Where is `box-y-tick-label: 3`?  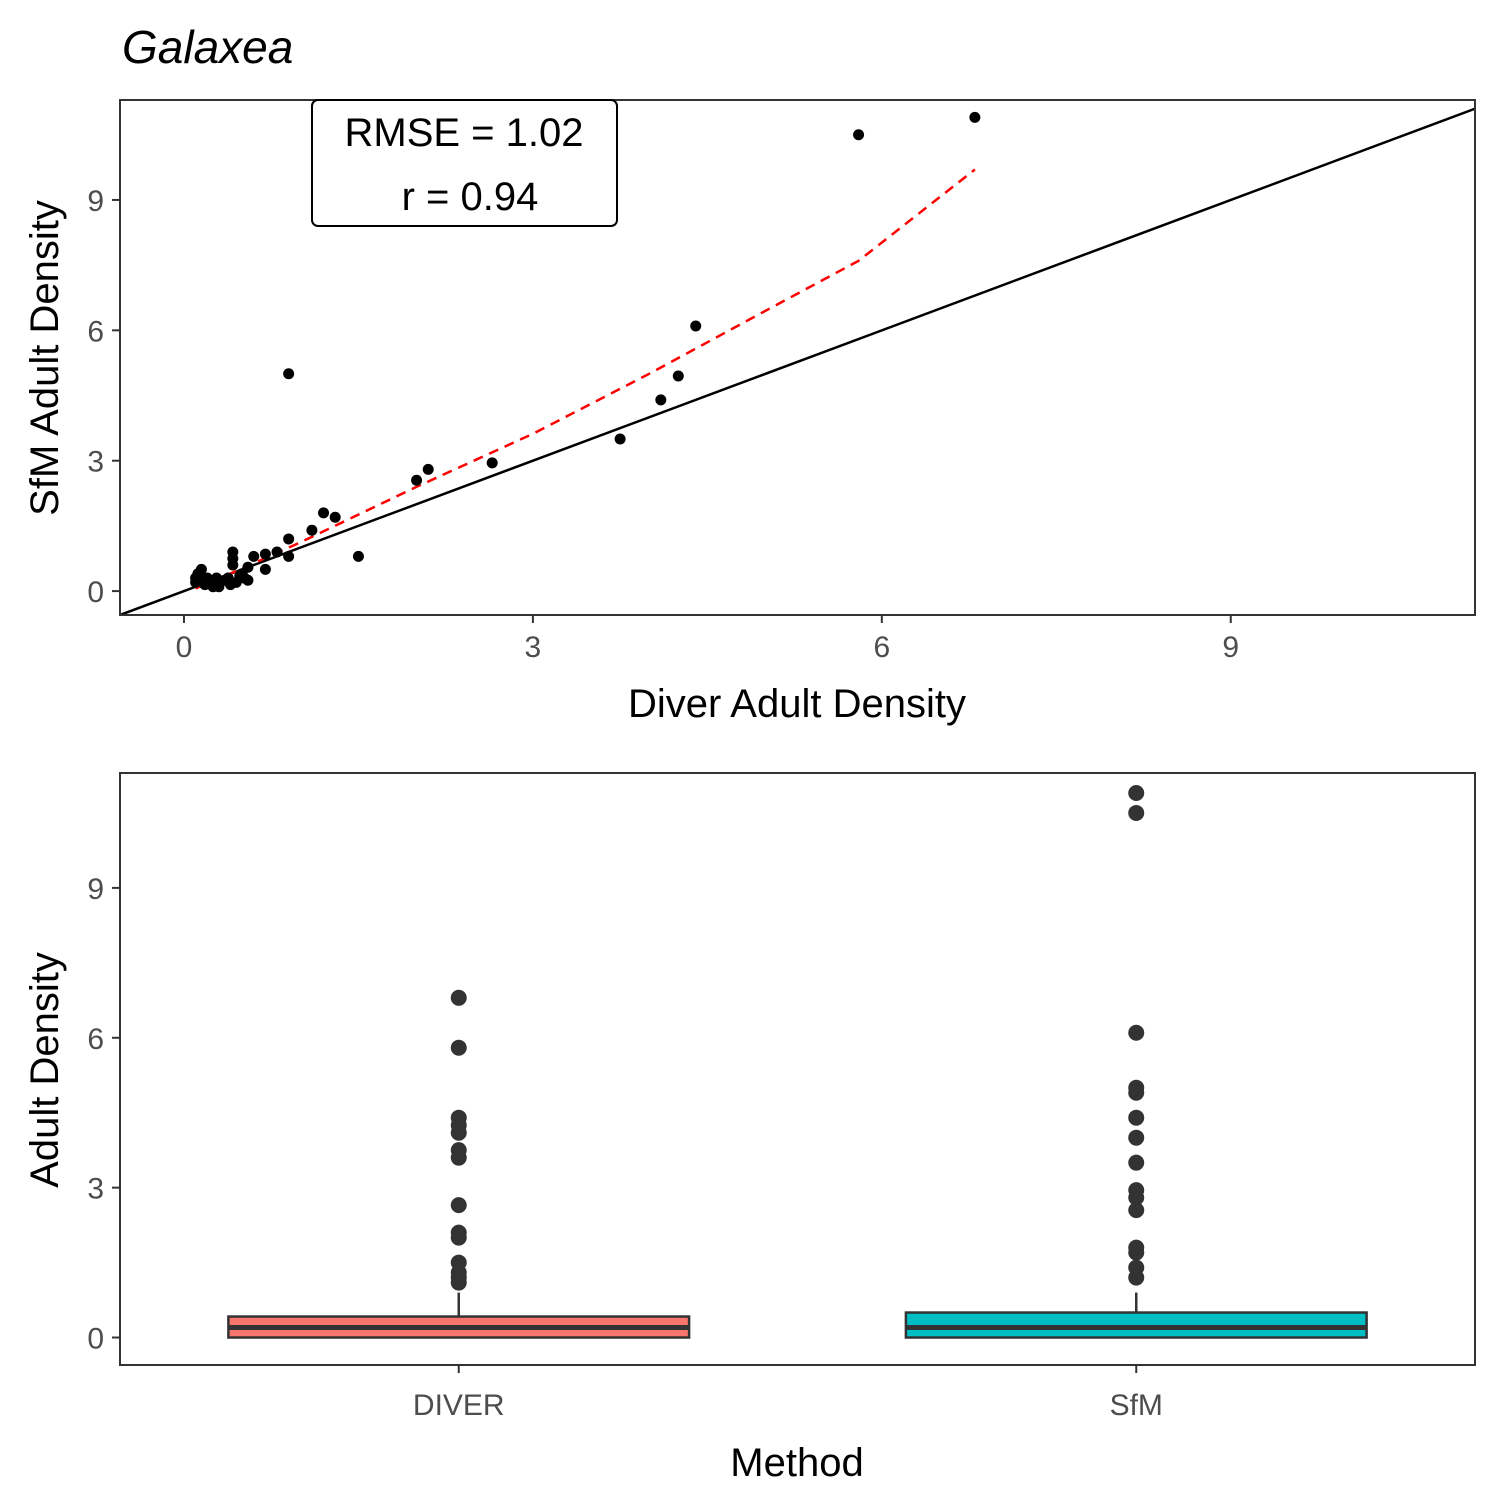 box-y-tick-label: 3 is located at coordinates (95, 1189).